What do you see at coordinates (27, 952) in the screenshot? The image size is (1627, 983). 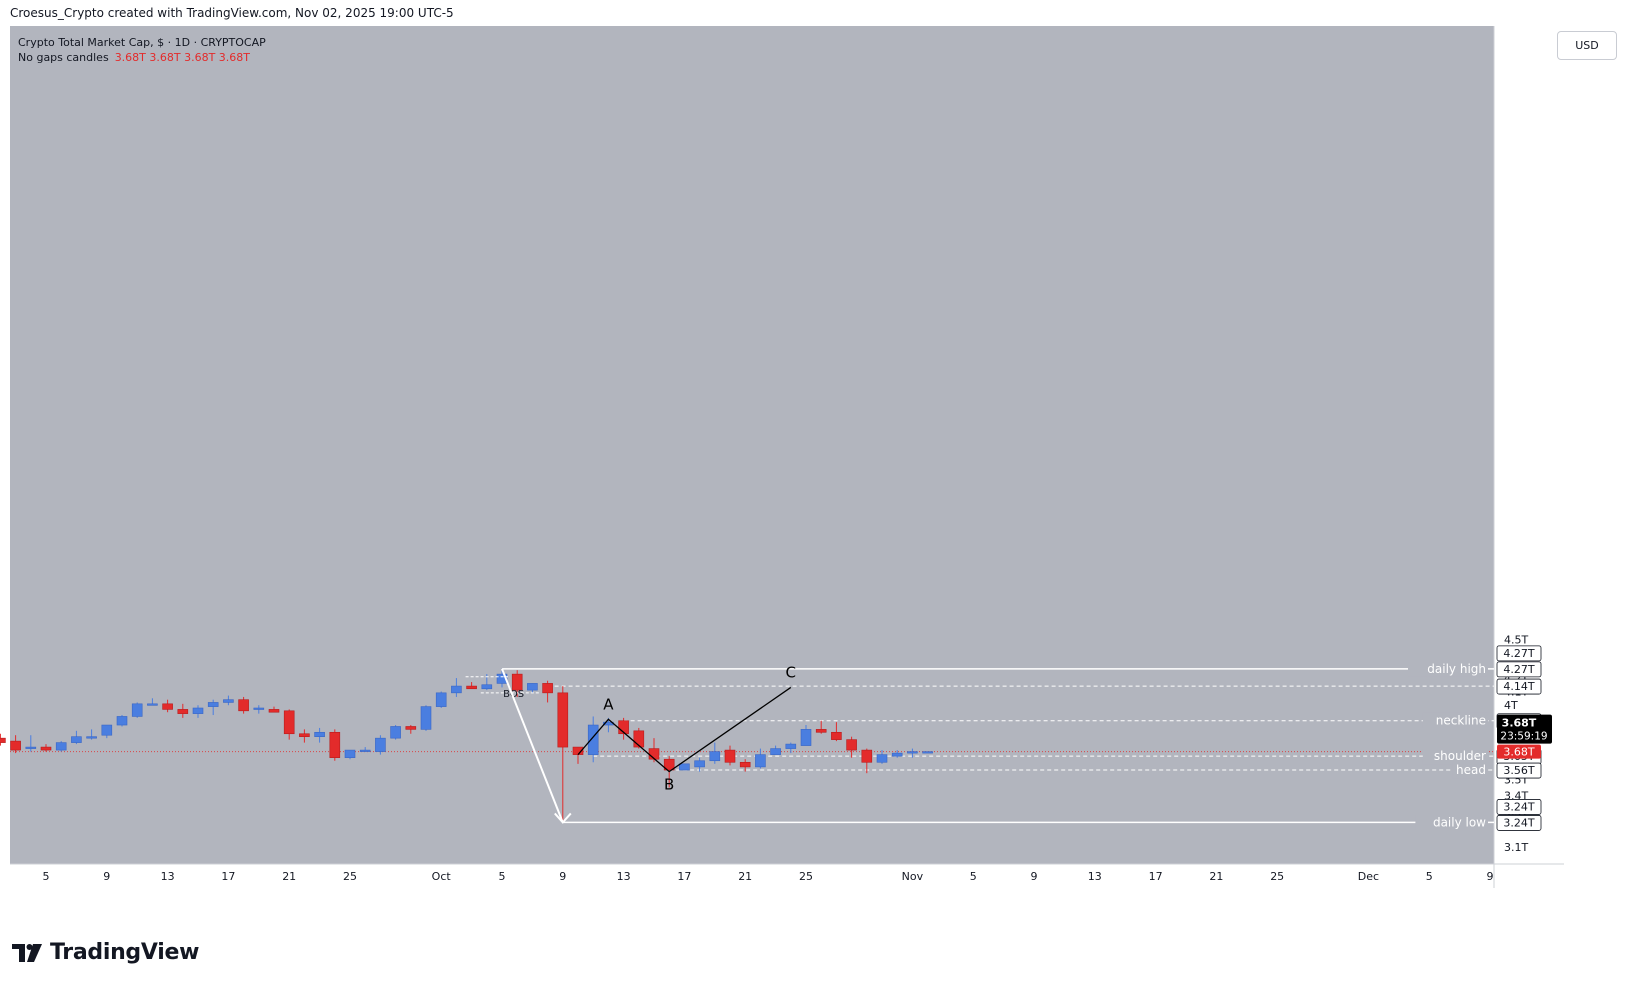 I see `tradingview-logo-icon` at bounding box center [27, 952].